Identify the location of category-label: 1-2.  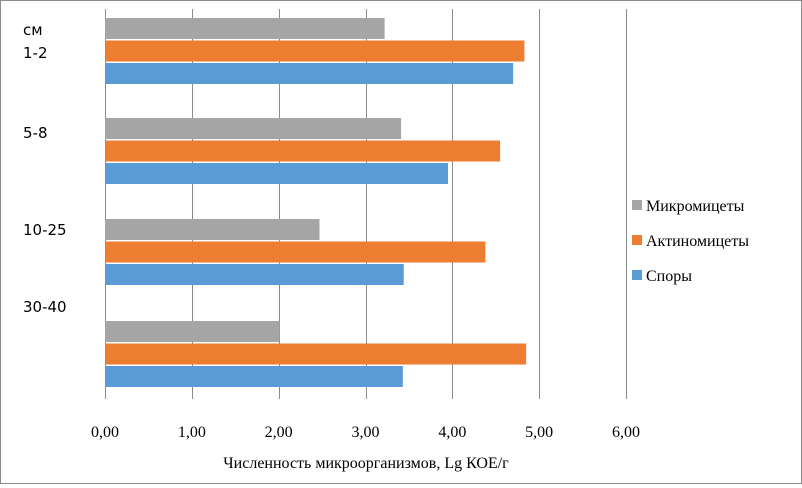
(35, 53).